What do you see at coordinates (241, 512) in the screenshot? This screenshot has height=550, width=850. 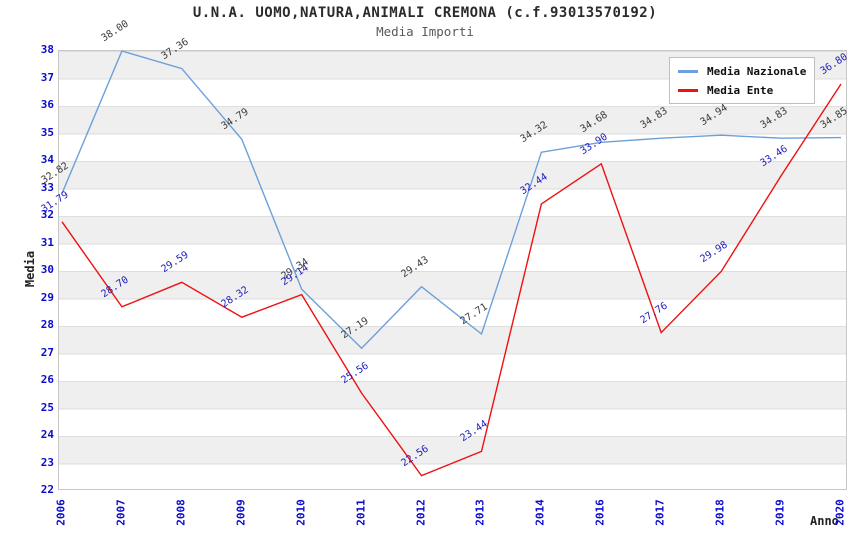 I see `x-tick-label: 2009` at bounding box center [241, 512].